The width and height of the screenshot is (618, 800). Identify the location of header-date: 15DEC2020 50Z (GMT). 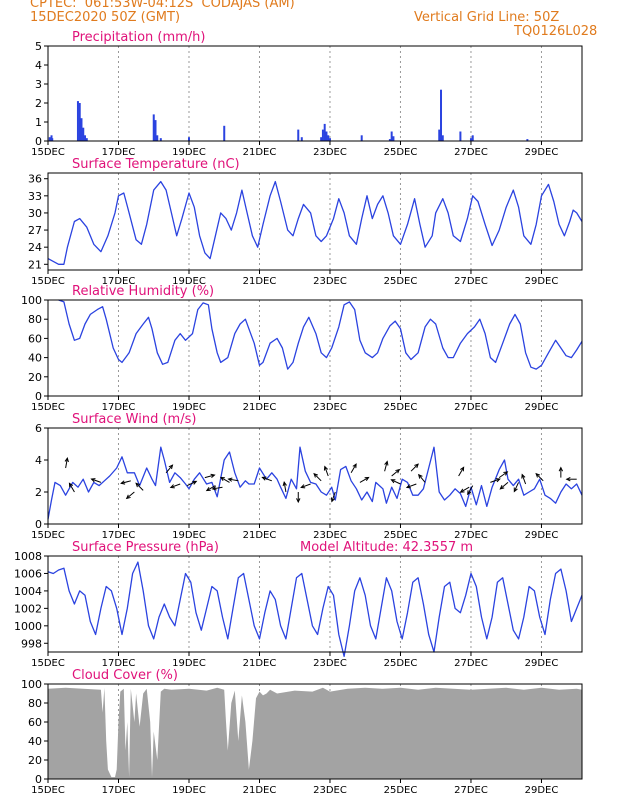
(105, 17).